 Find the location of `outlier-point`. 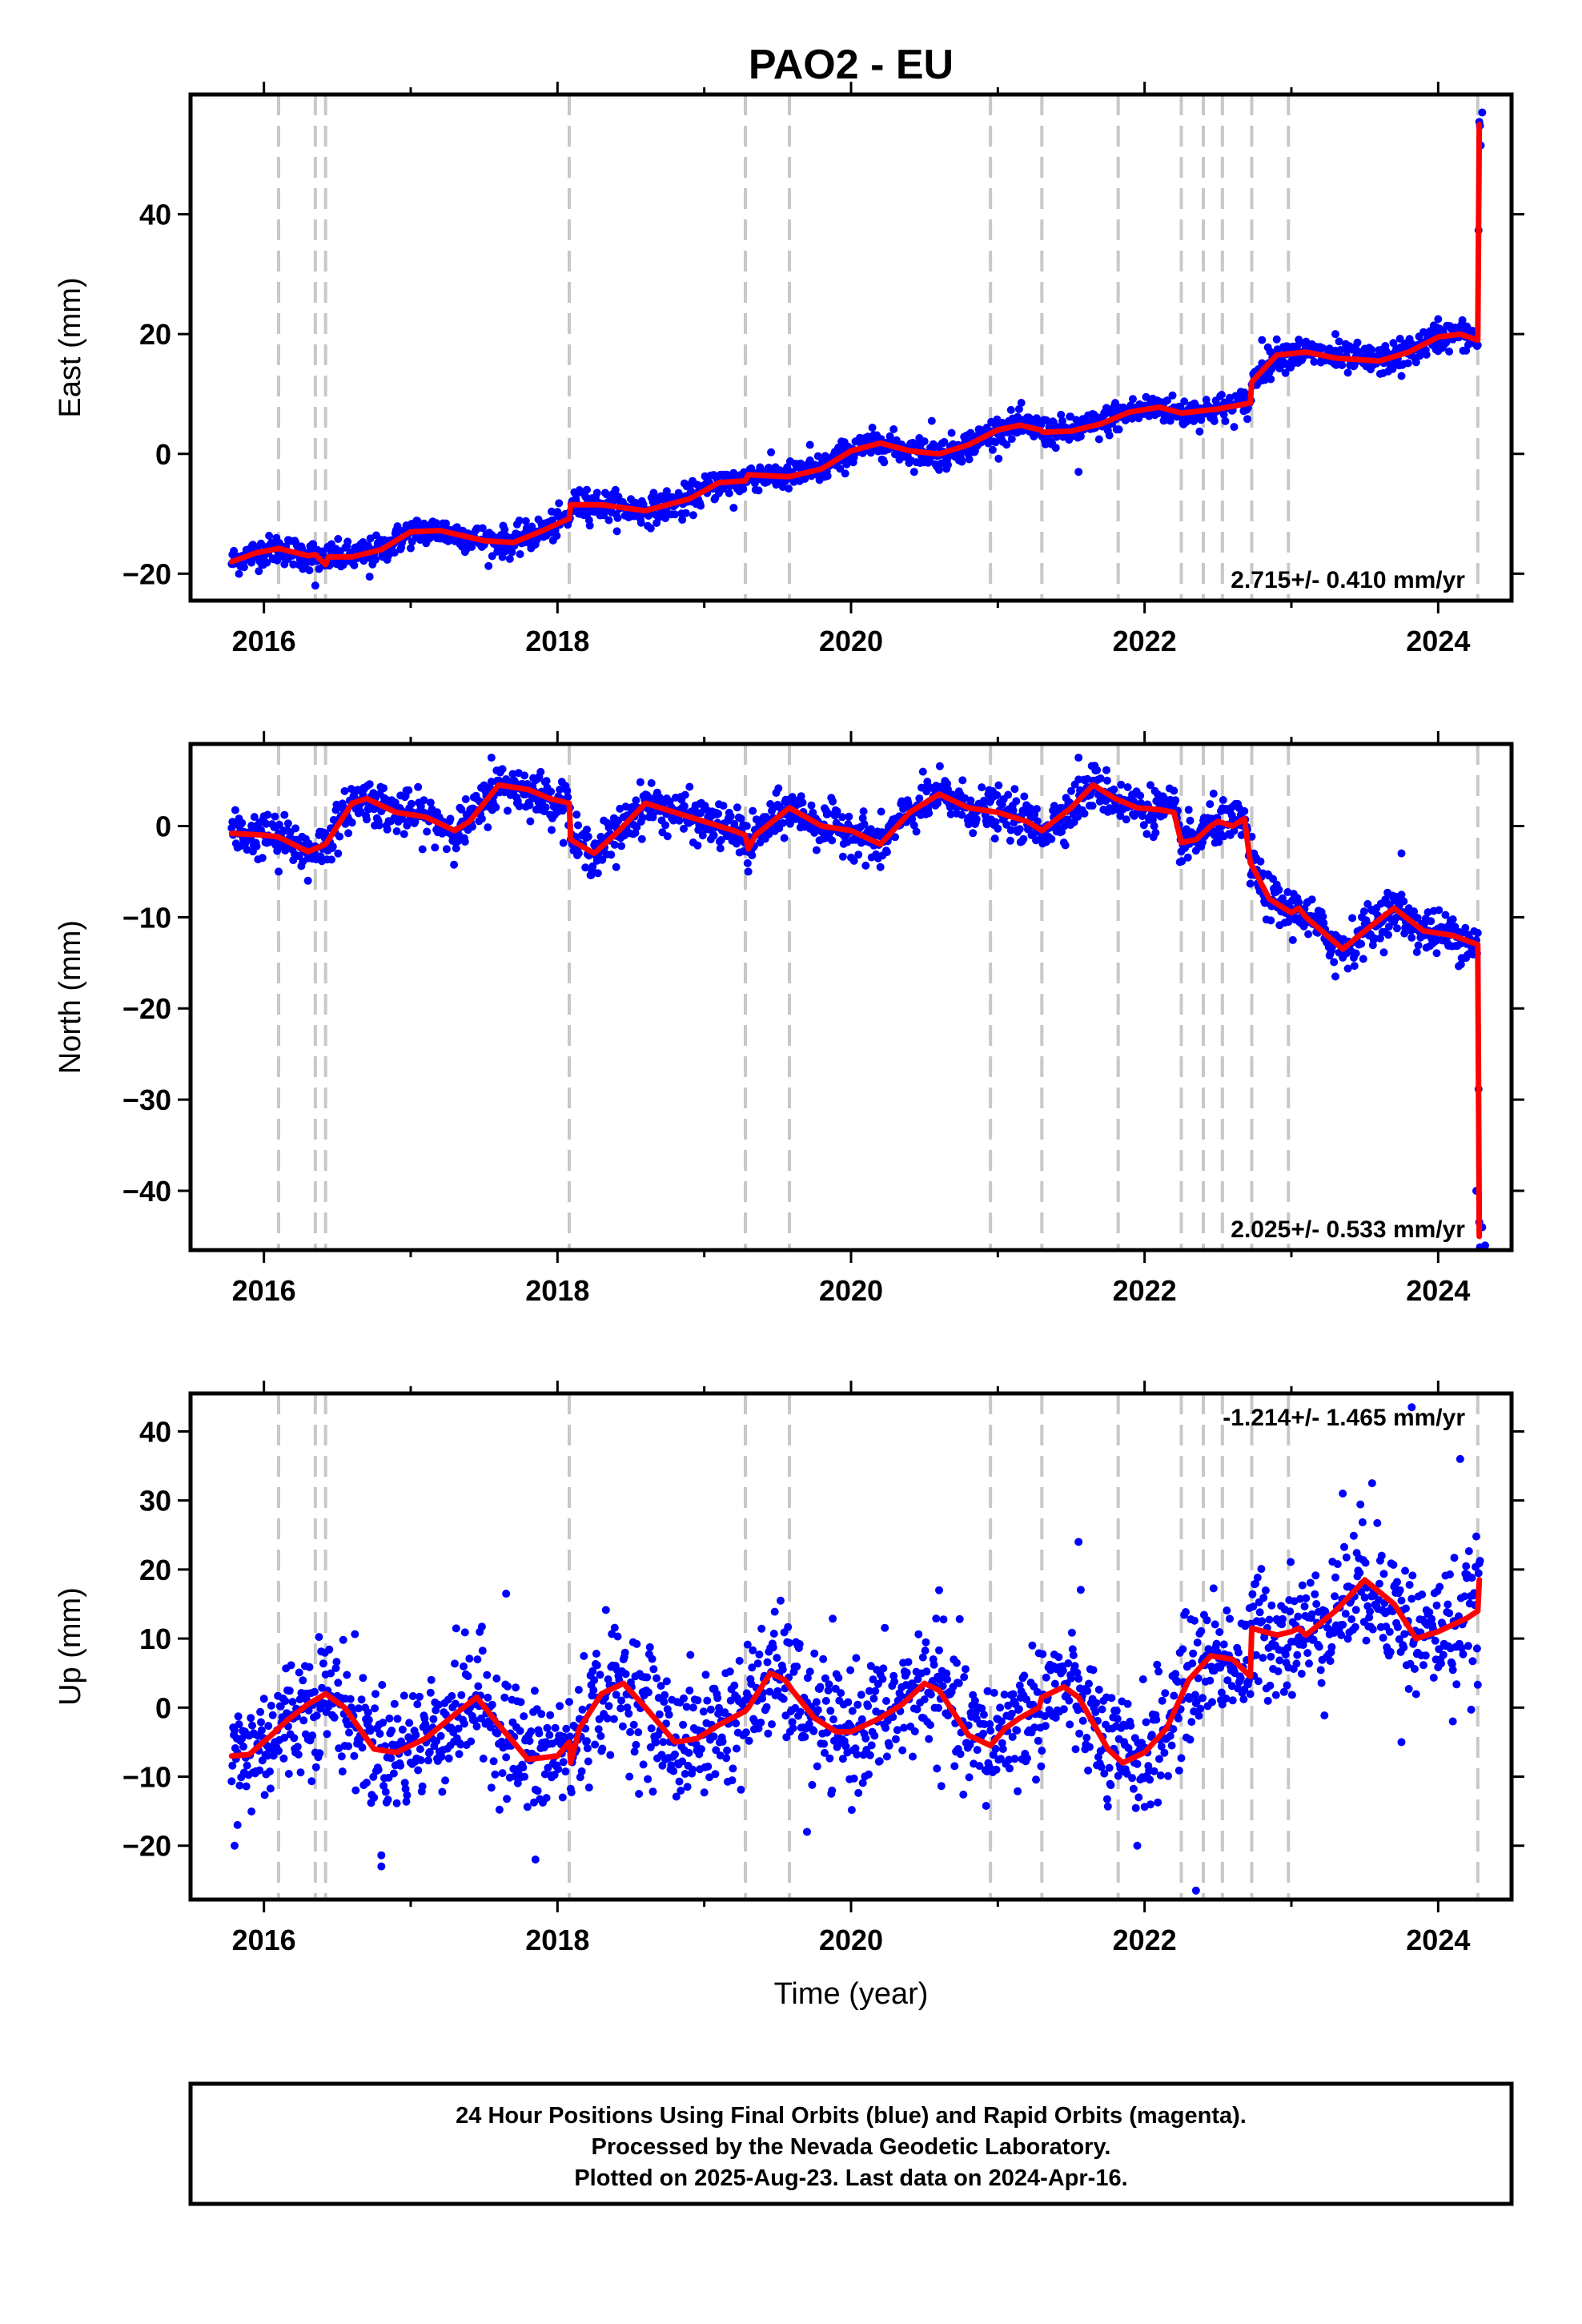

outlier-point is located at coordinates (880, 866).